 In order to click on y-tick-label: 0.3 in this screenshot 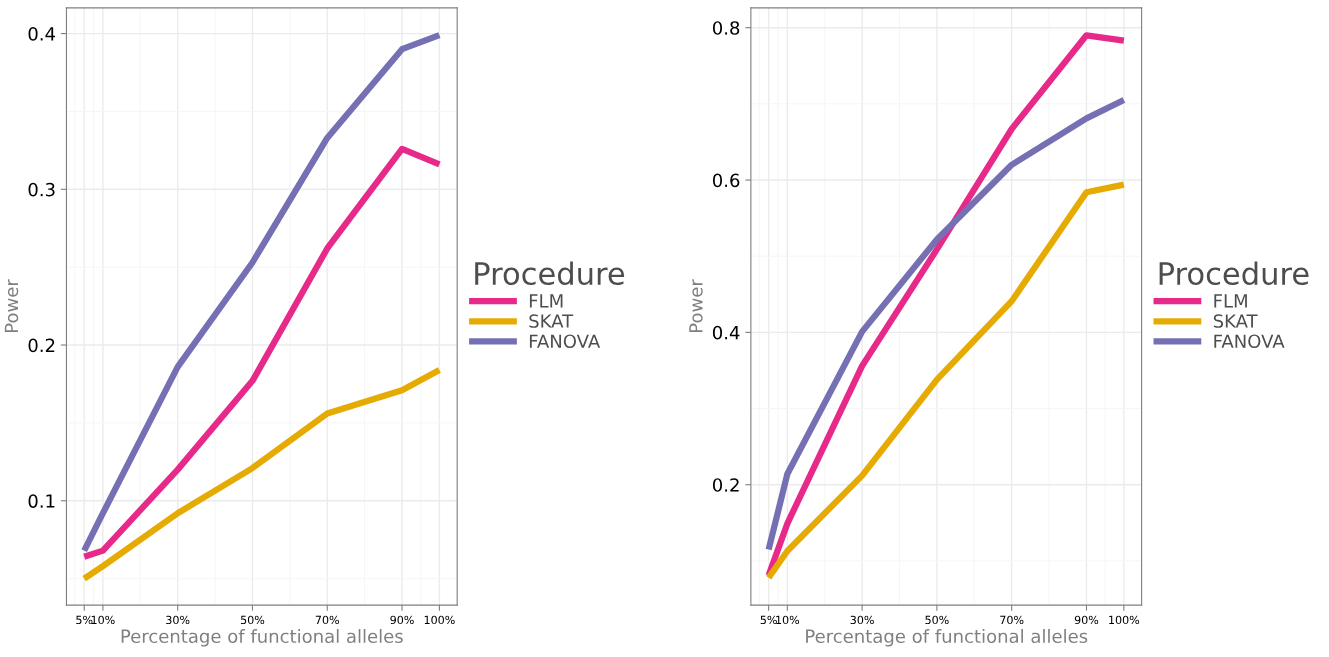, I will do `click(41, 189)`.